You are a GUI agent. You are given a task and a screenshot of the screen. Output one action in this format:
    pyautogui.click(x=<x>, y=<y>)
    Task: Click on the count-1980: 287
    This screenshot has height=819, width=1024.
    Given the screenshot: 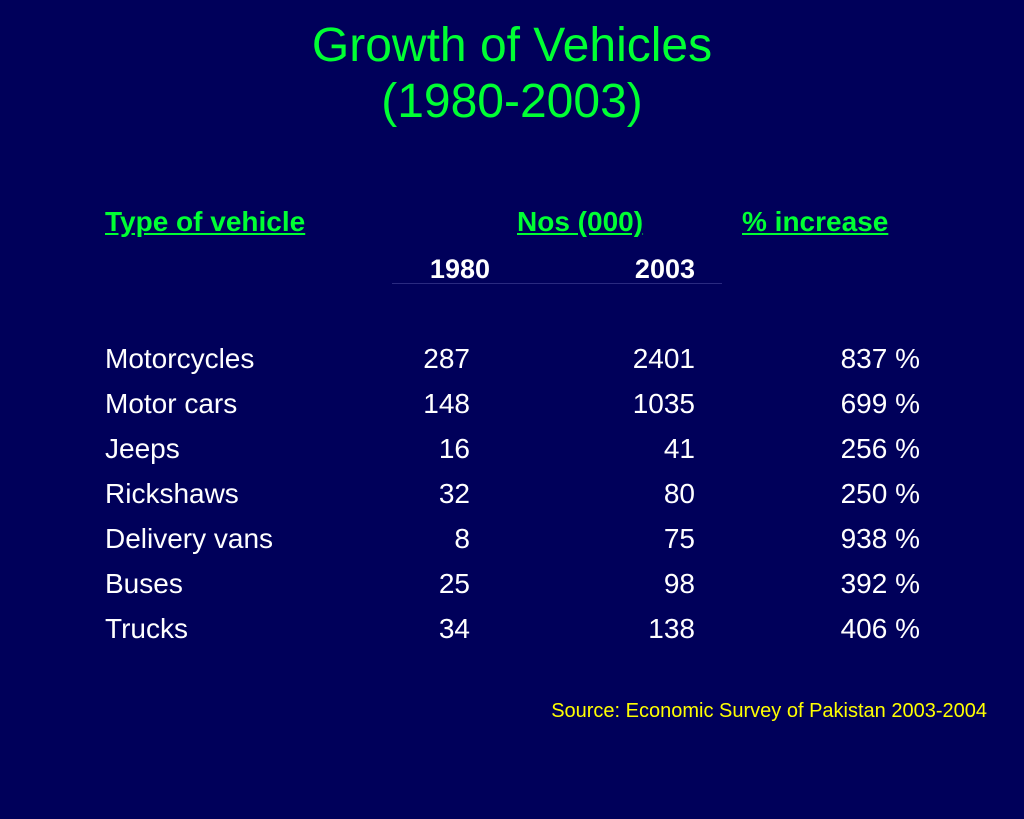 What is the action you would take?
    pyautogui.click(x=446, y=358)
    